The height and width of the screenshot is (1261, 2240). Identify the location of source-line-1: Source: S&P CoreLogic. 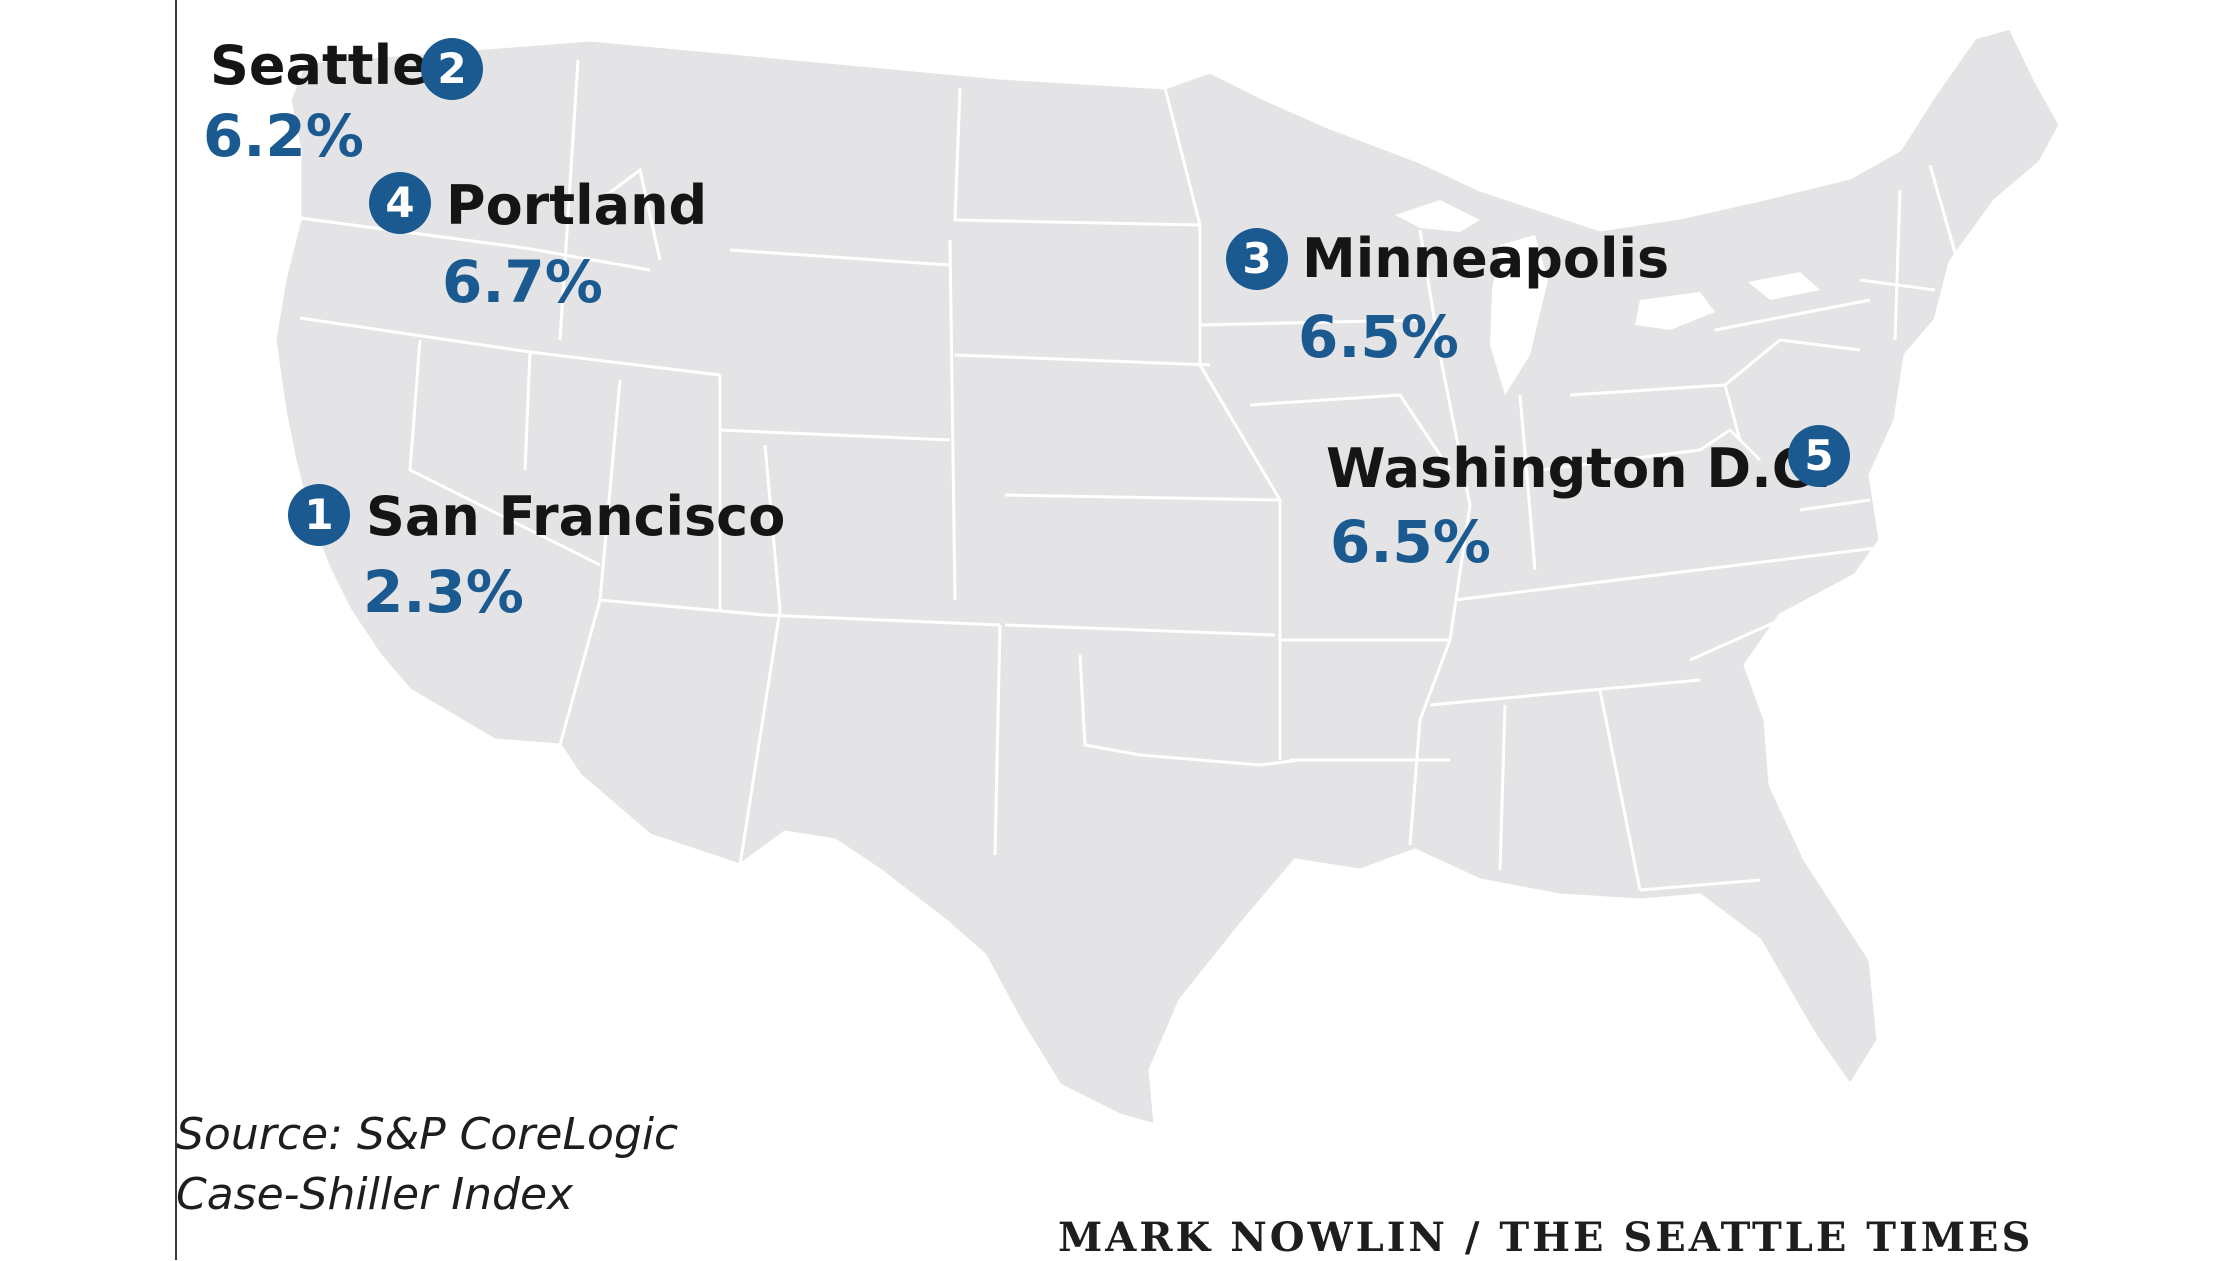
(427, 1134).